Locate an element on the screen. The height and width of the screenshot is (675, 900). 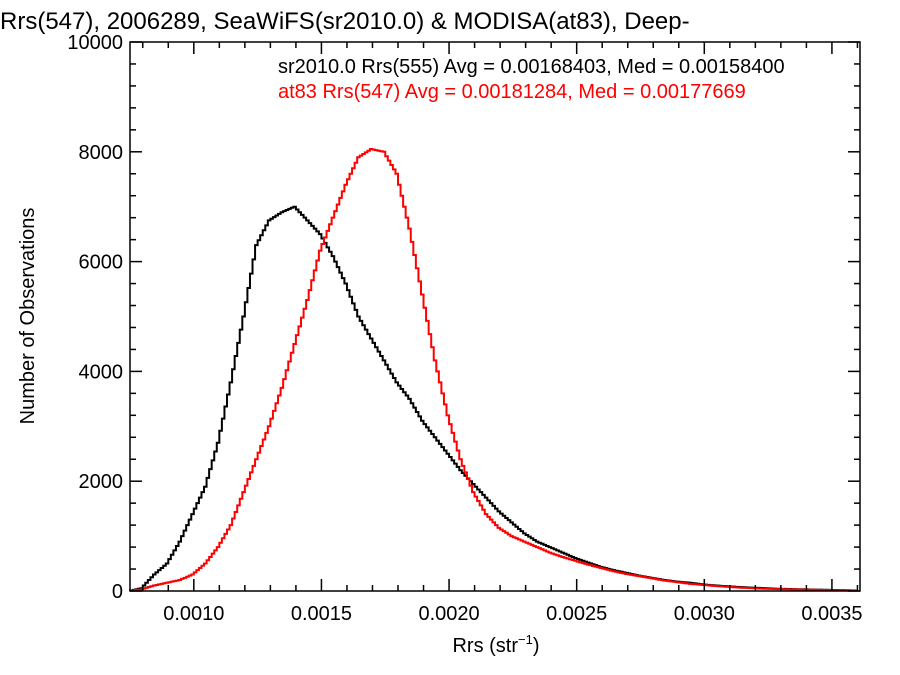
x-axis-label: Rrs (str−1) is located at coordinates (495, 644).